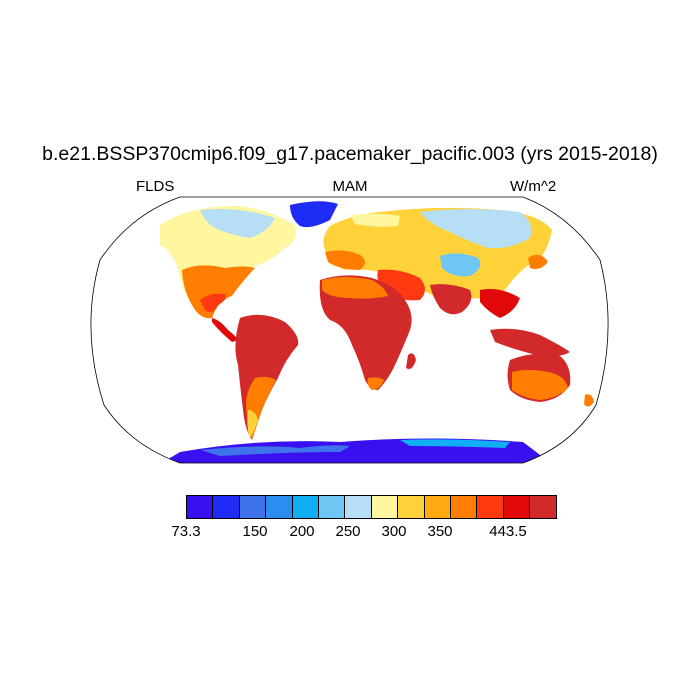 Image resolution: width=700 pixels, height=700 pixels. I want to click on colorbar-tick-label: 250, so click(348, 531).